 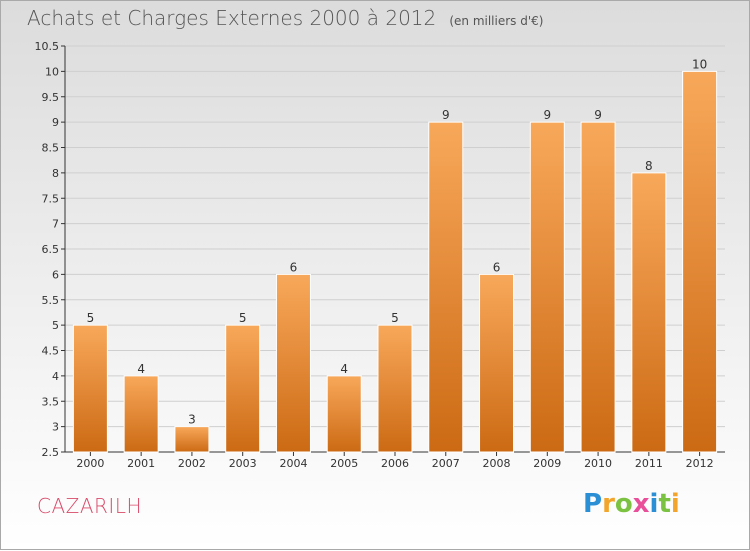 I want to click on y-tick-label: 4, so click(x=55, y=376).